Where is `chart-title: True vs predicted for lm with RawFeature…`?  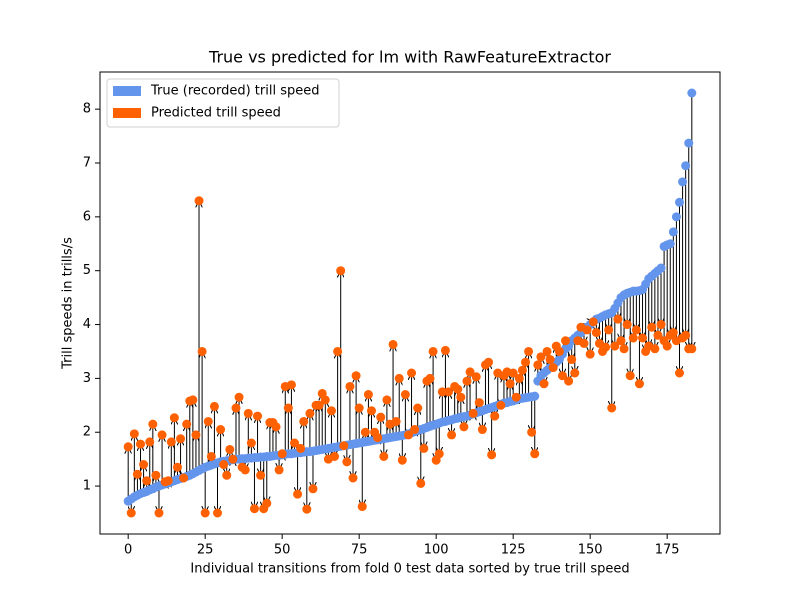 chart-title: True vs predicted for lm with RawFeature… is located at coordinates (409, 57).